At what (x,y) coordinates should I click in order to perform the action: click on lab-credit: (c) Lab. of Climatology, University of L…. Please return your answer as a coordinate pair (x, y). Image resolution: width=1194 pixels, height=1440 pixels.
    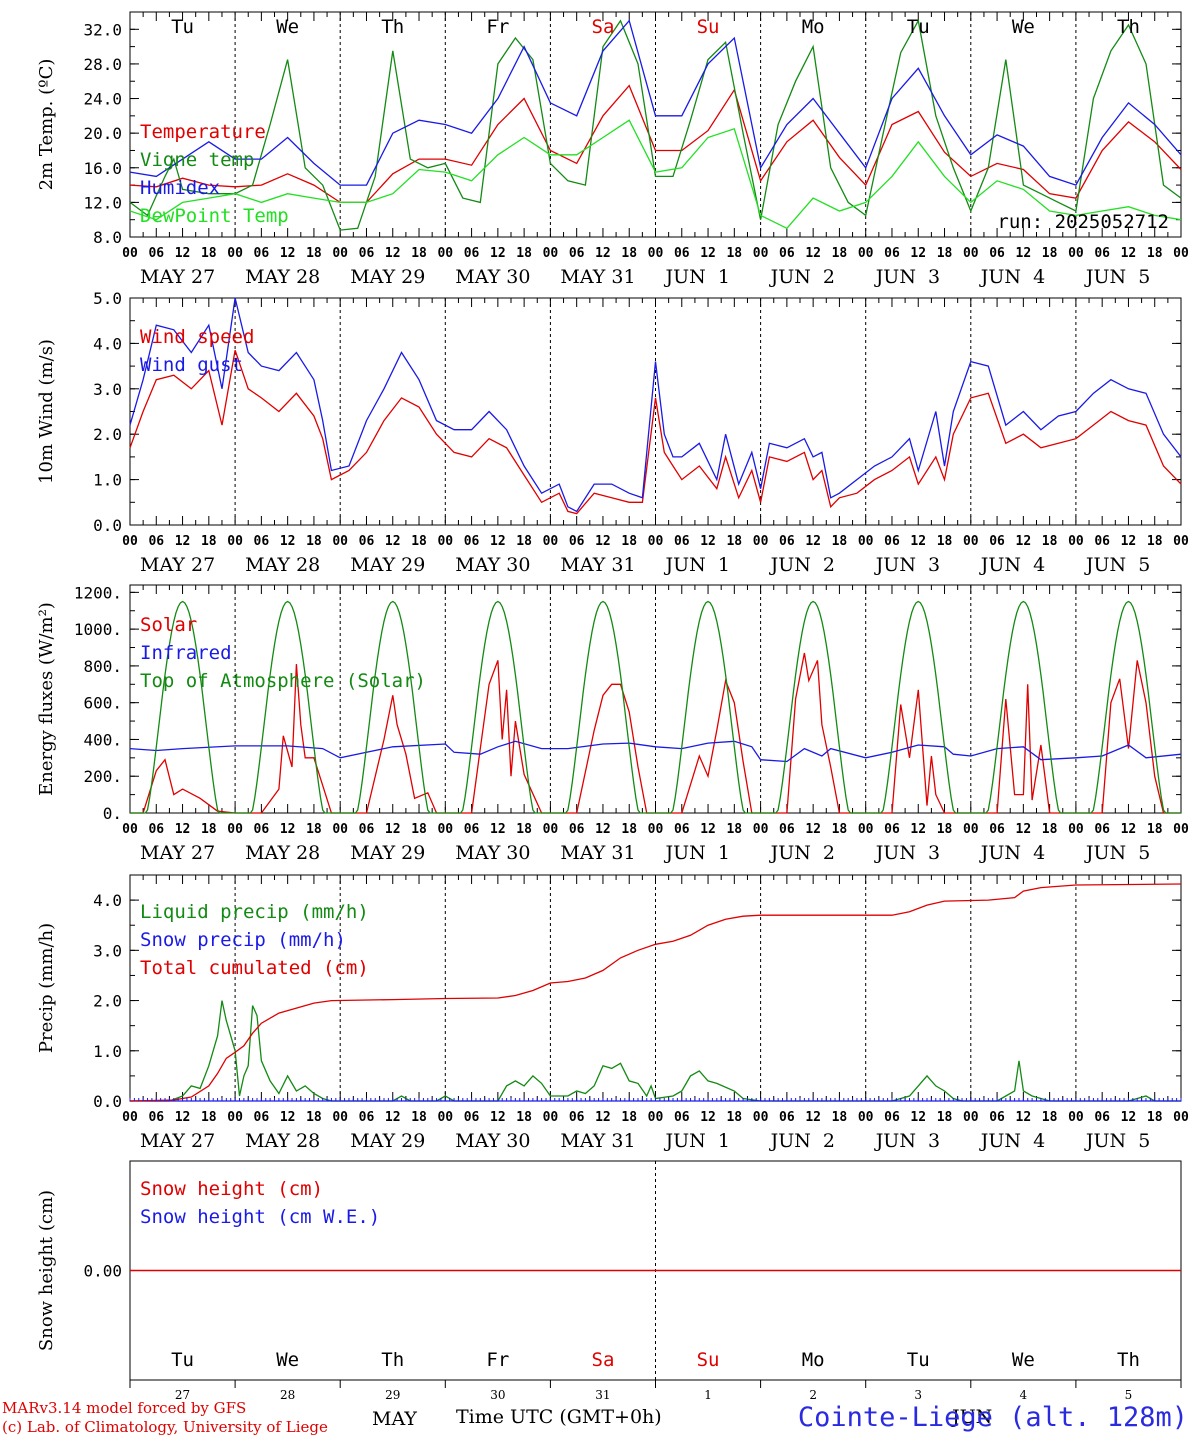
    Looking at the image, I should click on (165, 1427).